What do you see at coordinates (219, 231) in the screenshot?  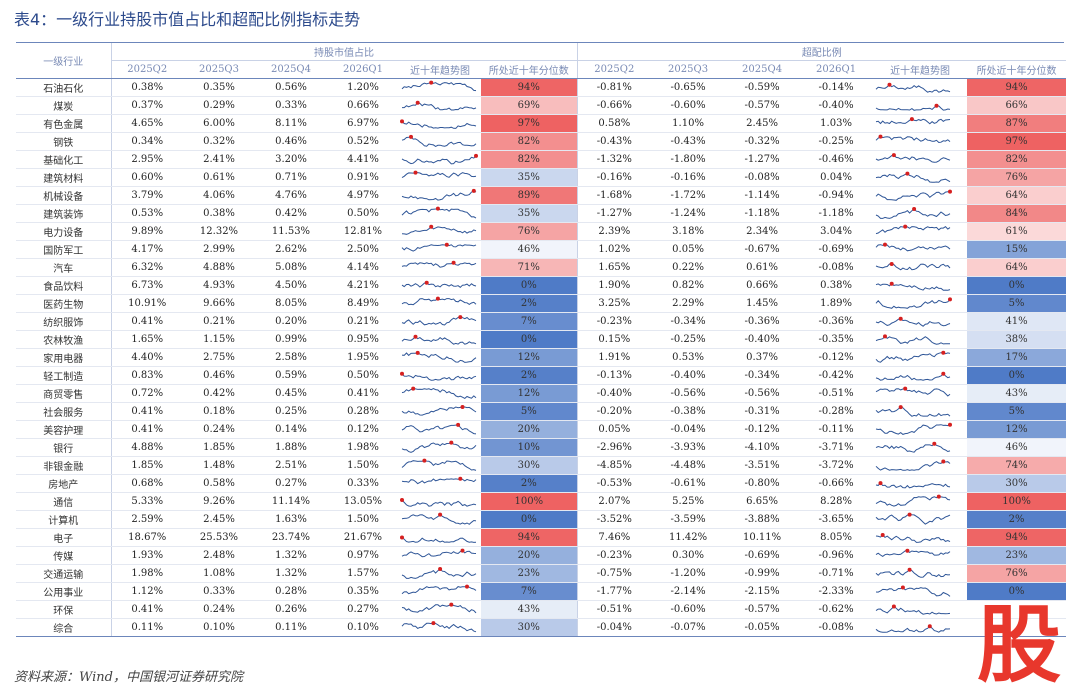 I see `share-value: 12.32%` at bounding box center [219, 231].